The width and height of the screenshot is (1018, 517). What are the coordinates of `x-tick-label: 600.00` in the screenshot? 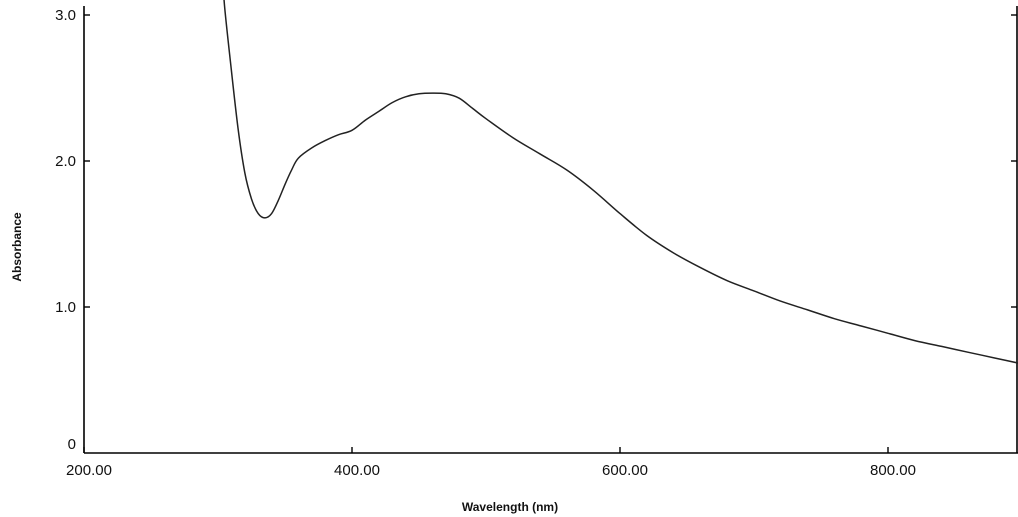 It's located at (625, 470).